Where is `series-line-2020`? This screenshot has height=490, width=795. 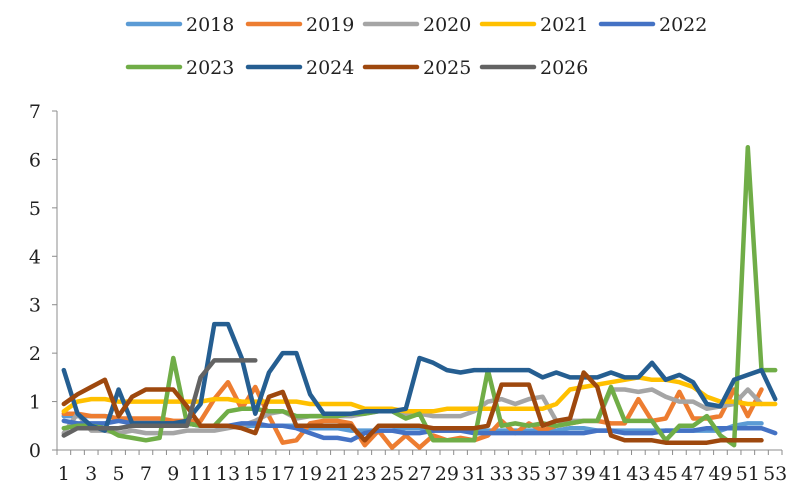
series-line-2020 is located at coordinates (412, 411).